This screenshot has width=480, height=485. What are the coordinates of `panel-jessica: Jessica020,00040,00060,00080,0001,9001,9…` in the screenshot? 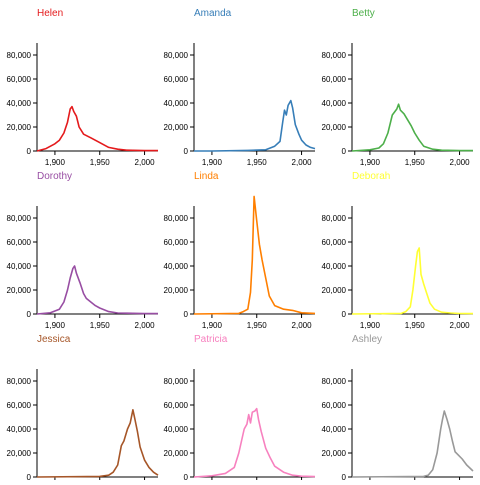 It's located at (83, 409).